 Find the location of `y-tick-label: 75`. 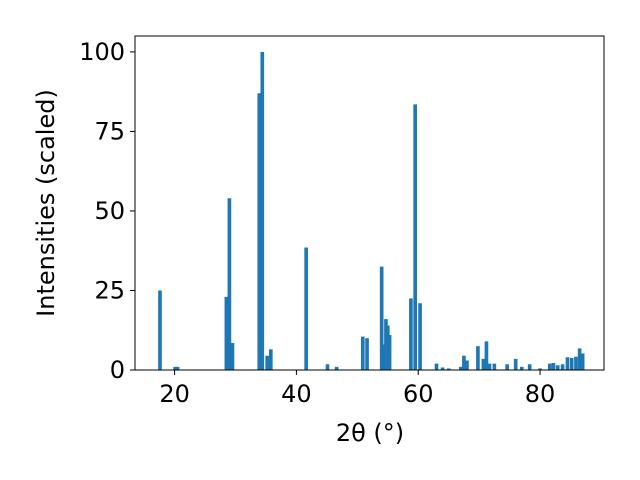

y-tick-label: 75 is located at coordinates (109, 131).